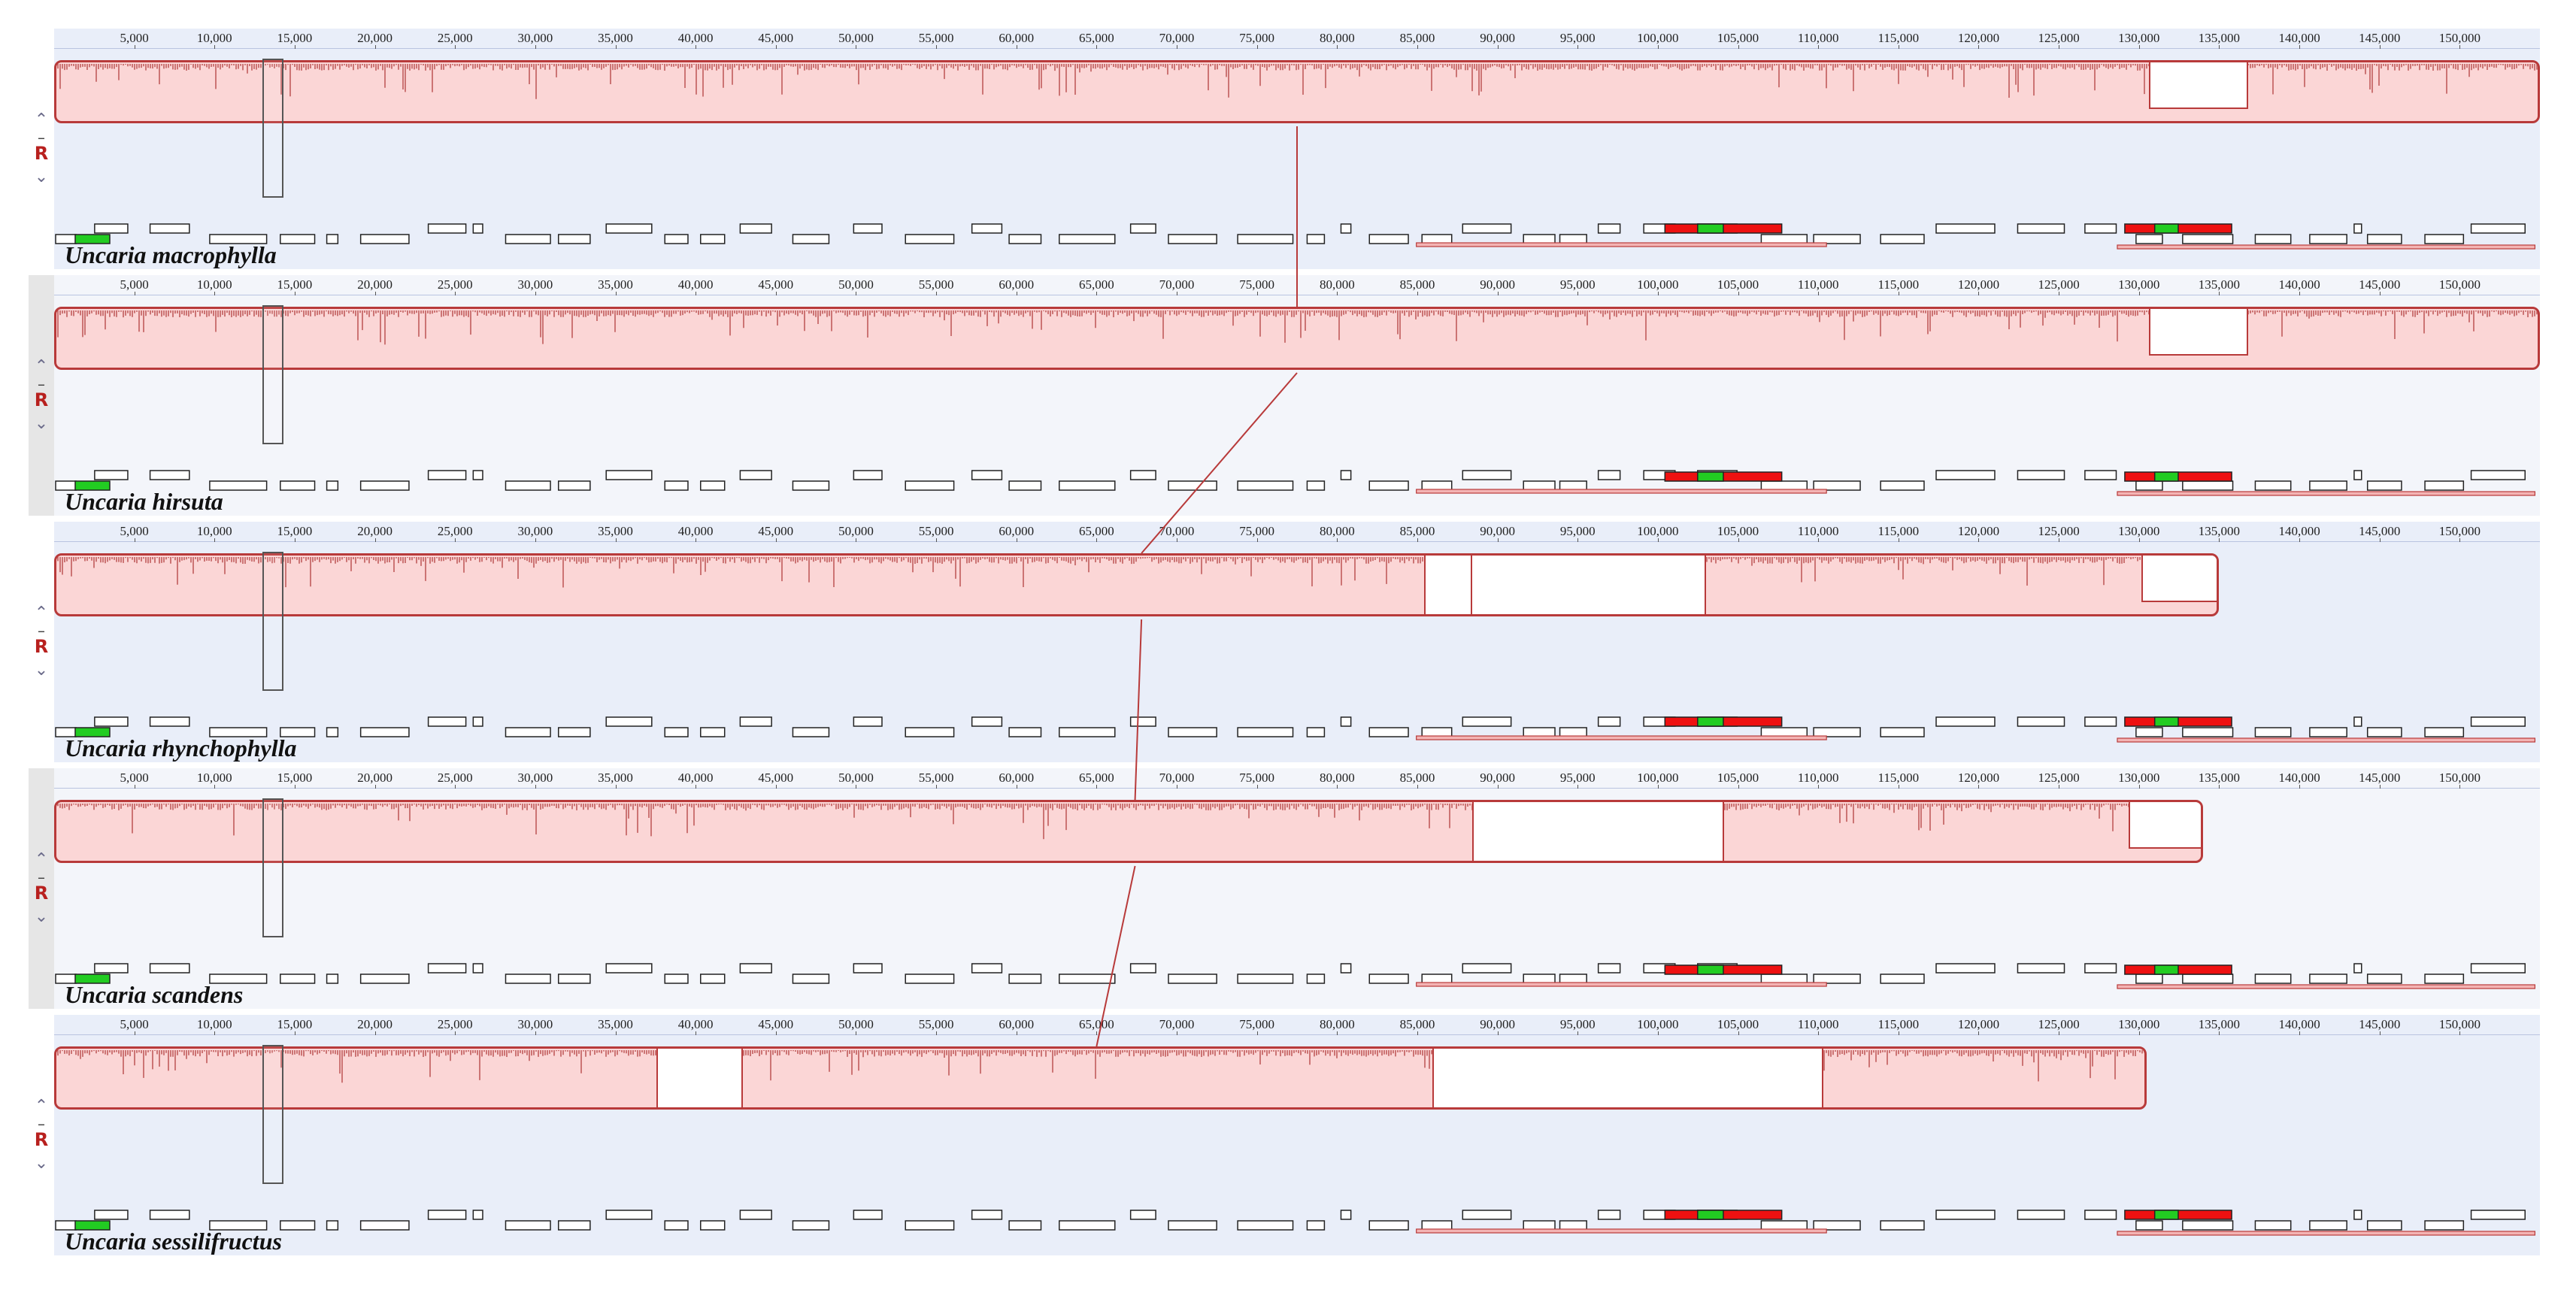 Image resolution: width=2576 pixels, height=1296 pixels. What do you see at coordinates (1257, 1024) in the screenshot?
I see `ruler-tick-label: 75,000` at bounding box center [1257, 1024].